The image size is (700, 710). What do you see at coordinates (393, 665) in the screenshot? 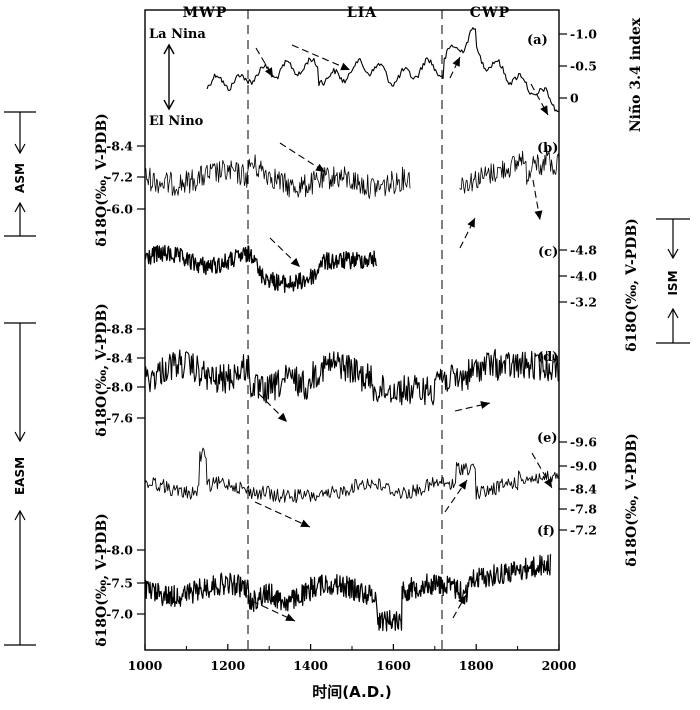
I see `x-tick-label: 1600` at bounding box center [393, 665].